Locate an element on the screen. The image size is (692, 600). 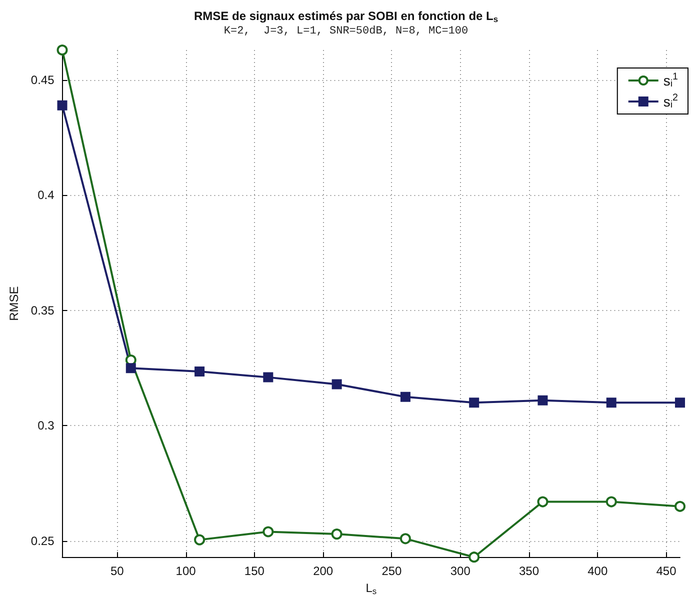
x-tick-label: 100 is located at coordinates (186, 571).